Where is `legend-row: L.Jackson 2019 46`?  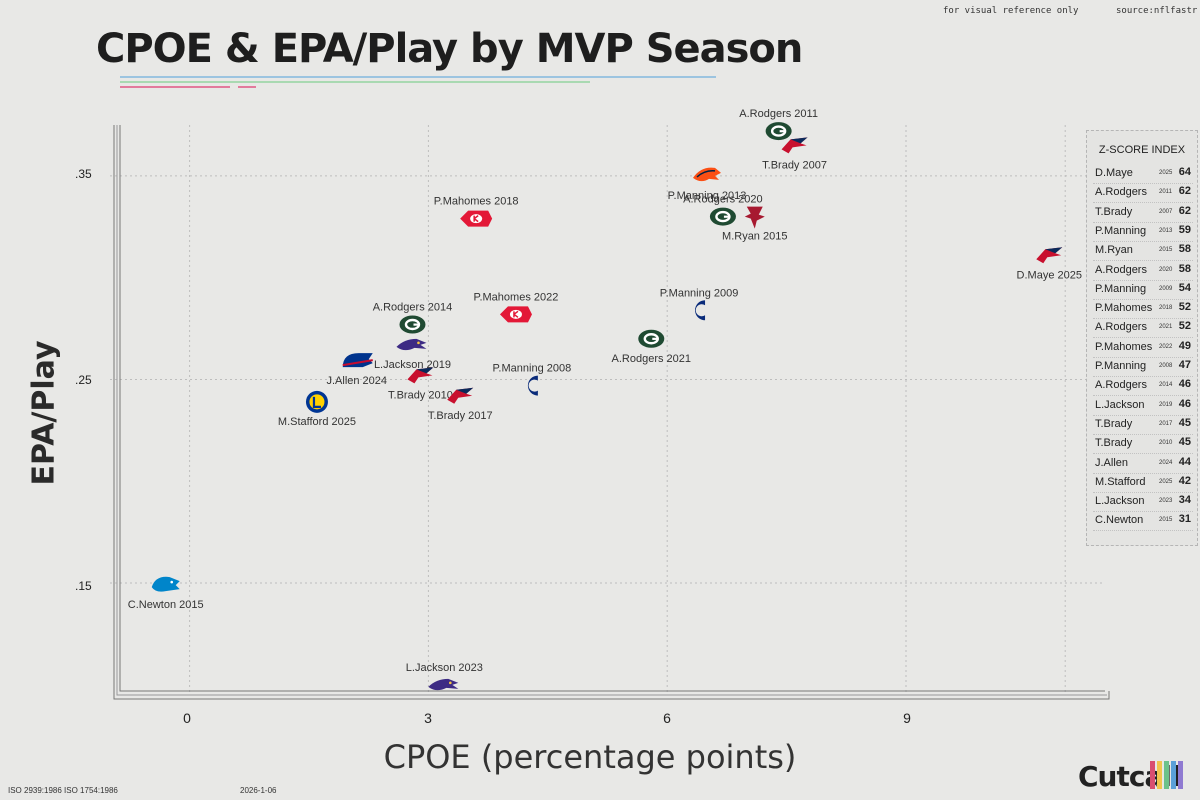 legend-row: L.Jackson 2019 46 is located at coordinates (1143, 406).